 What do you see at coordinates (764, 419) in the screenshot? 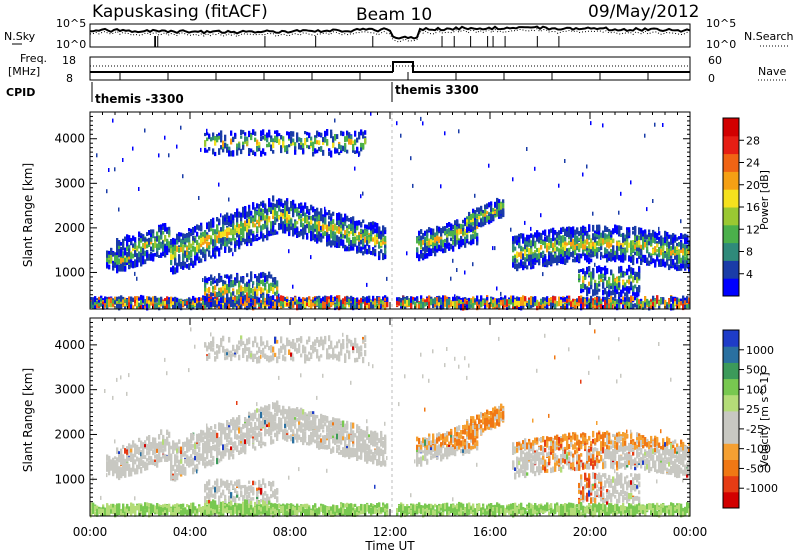
I see `velocity-colorbar-label: Velocity [m s^-1]` at bounding box center [764, 419].